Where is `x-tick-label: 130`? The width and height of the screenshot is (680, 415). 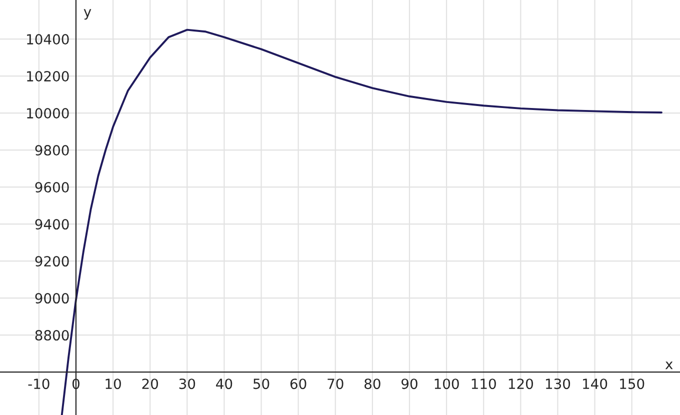 x-tick-label: 130 is located at coordinates (558, 384).